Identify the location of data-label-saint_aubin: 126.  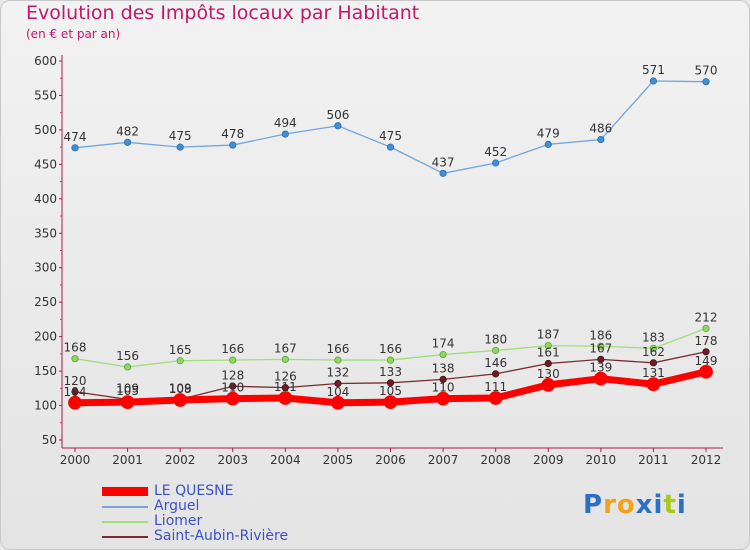
(285, 377).